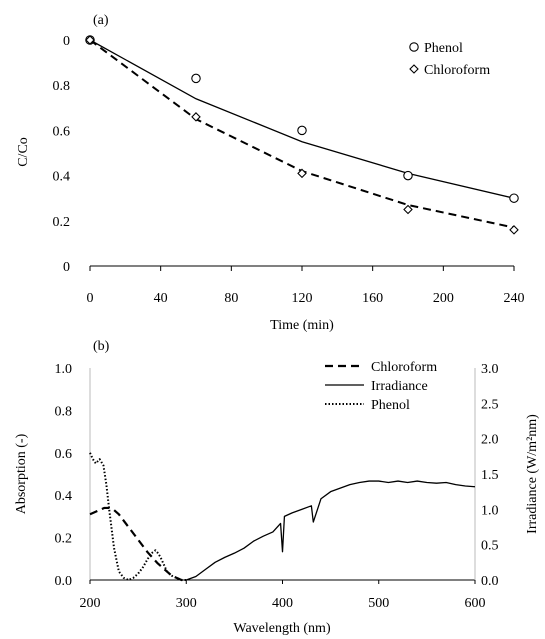 The width and height of the screenshot is (545, 639). What do you see at coordinates (404, 367) in the screenshot?
I see `legend-b-label: Chloroform` at bounding box center [404, 367].